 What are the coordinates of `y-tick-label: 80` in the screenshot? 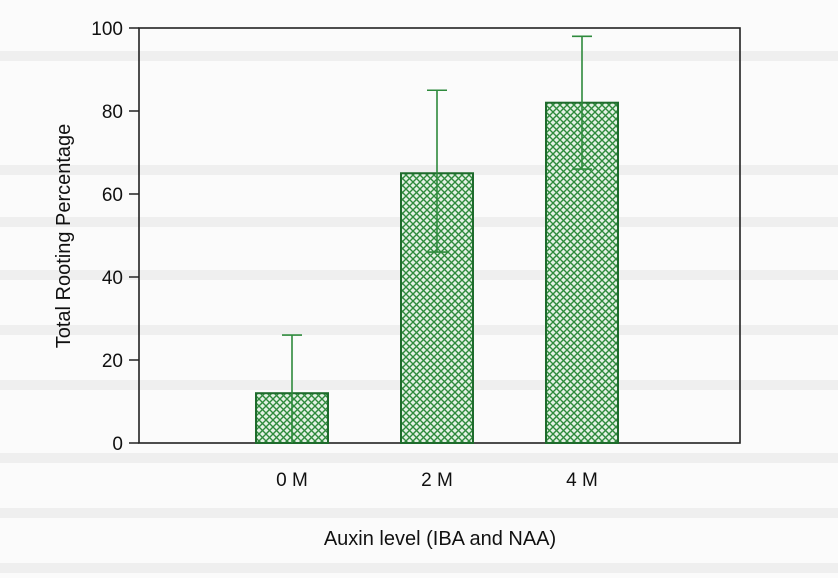 It's located at (112, 112).